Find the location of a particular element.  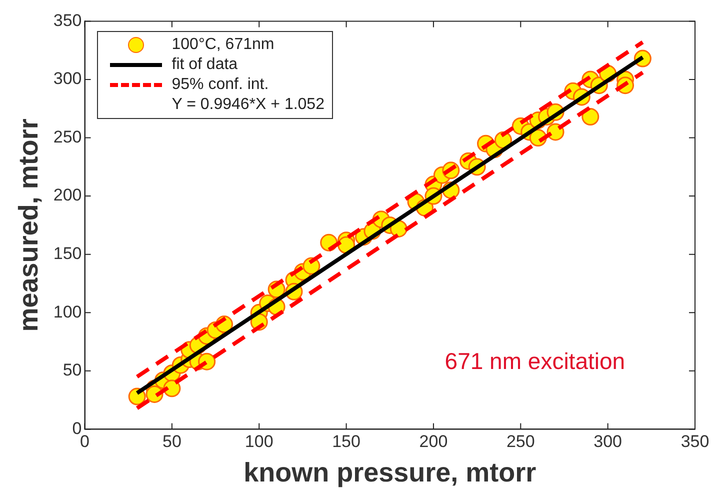

point is located at coordinates (591, 117).